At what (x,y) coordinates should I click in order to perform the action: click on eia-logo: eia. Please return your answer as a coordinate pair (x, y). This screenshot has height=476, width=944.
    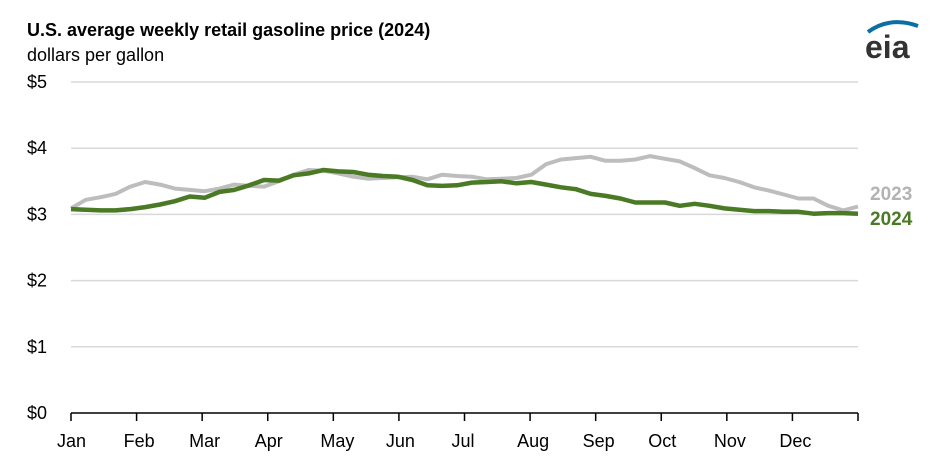
    Looking at the image, I should click on (892, 40).